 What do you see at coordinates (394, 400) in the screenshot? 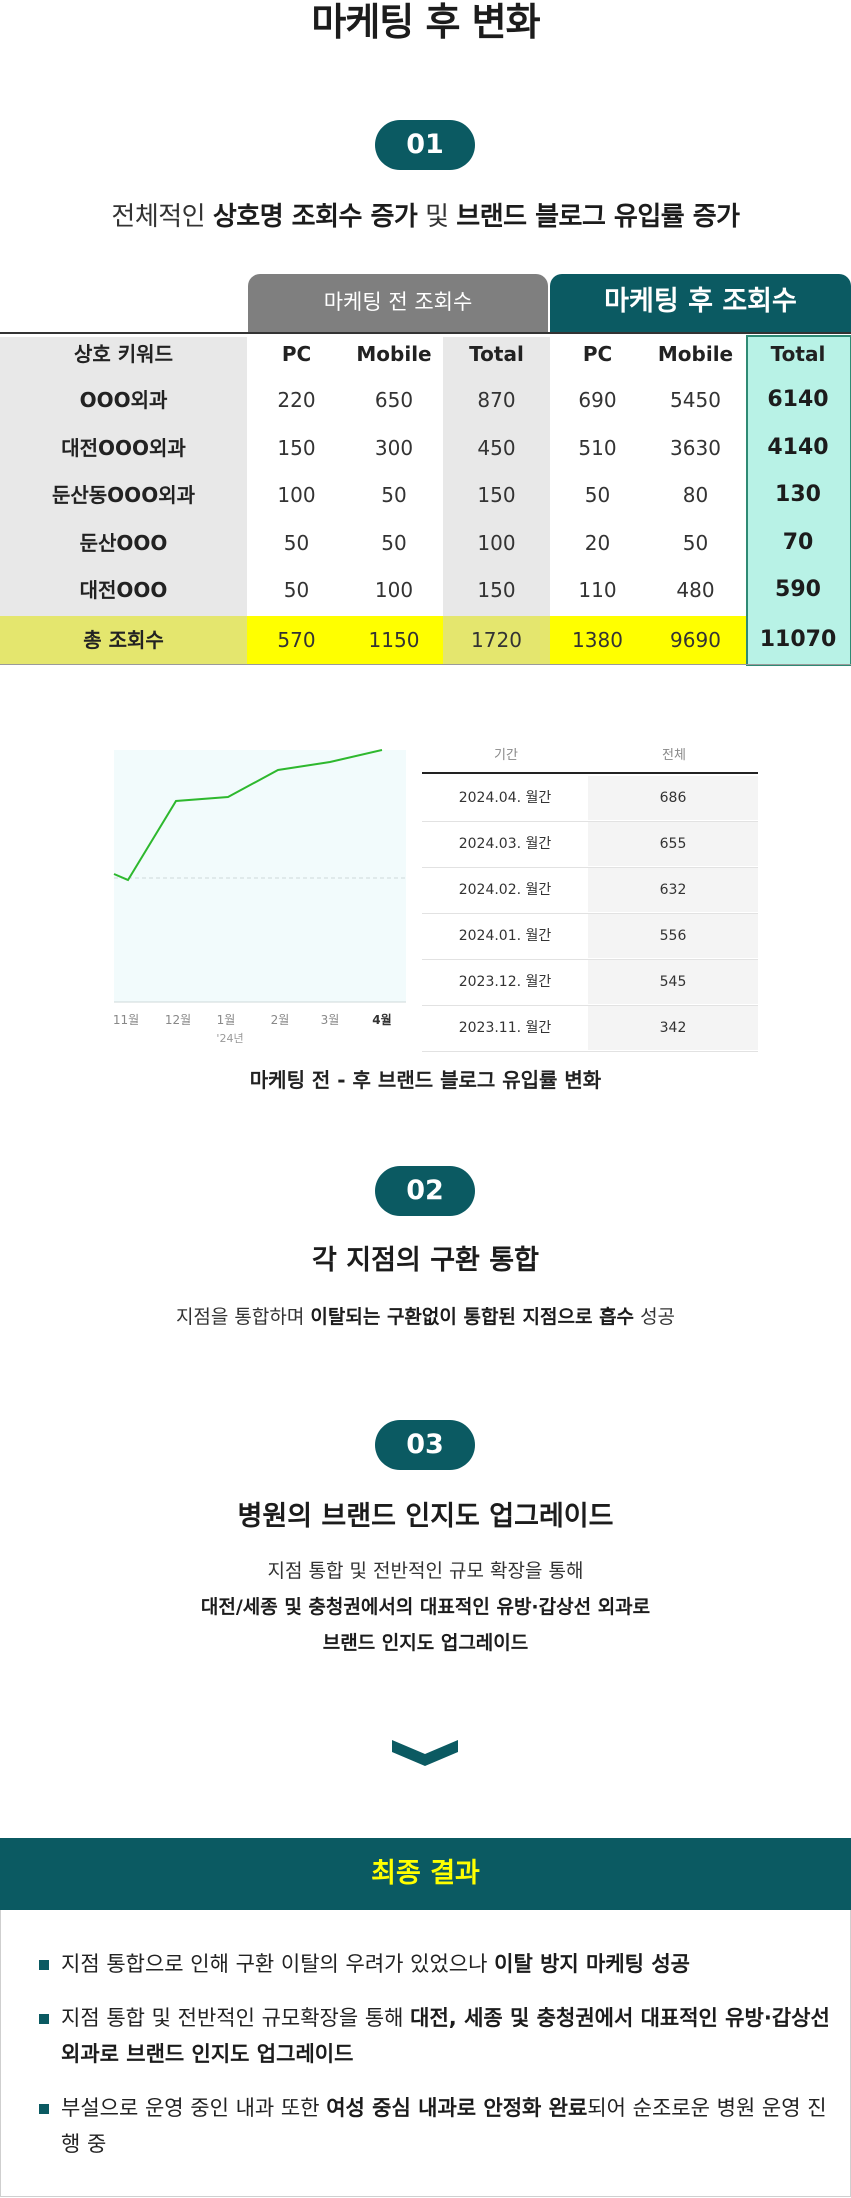
I see `table-cell: 650` at bounding box center [394, 400].